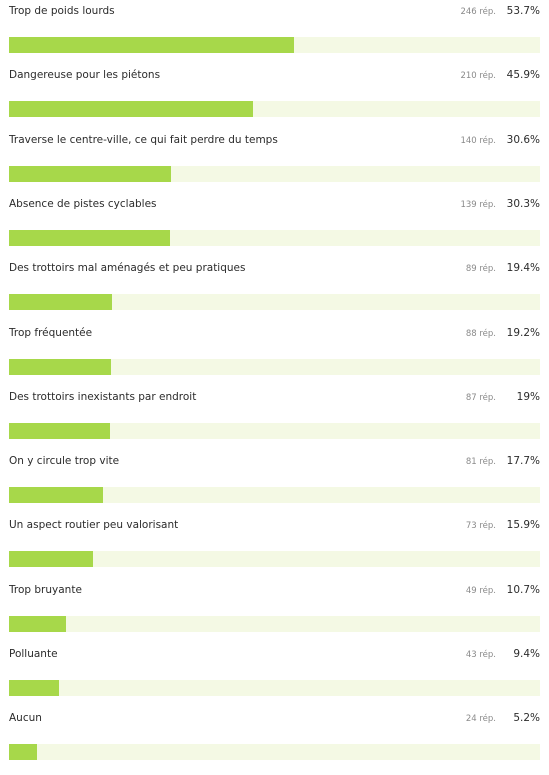 This screenshot has width=549, height=775. What do you see at coordinates (523, 589) in the screenshot?
I see `percent-value: 10.7%` at bounding box center [523, 589].